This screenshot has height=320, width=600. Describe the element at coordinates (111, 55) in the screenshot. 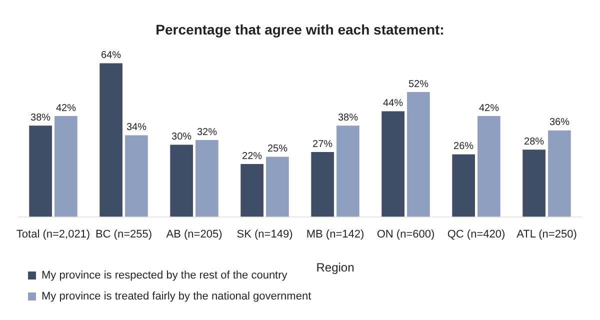

I see `data-label: 64%` at that location.